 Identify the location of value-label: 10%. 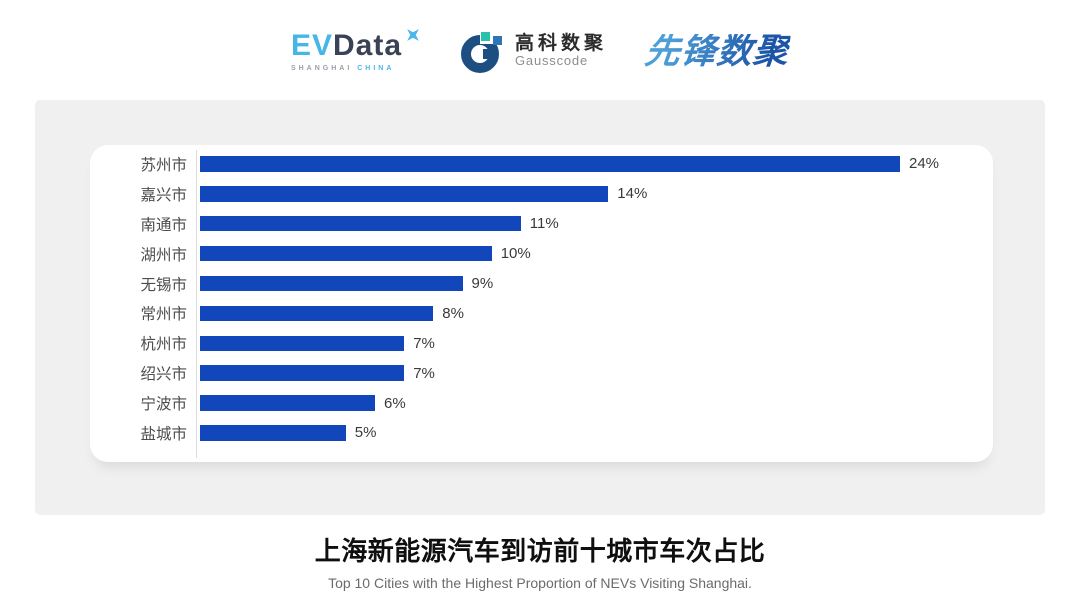
(515, 254).